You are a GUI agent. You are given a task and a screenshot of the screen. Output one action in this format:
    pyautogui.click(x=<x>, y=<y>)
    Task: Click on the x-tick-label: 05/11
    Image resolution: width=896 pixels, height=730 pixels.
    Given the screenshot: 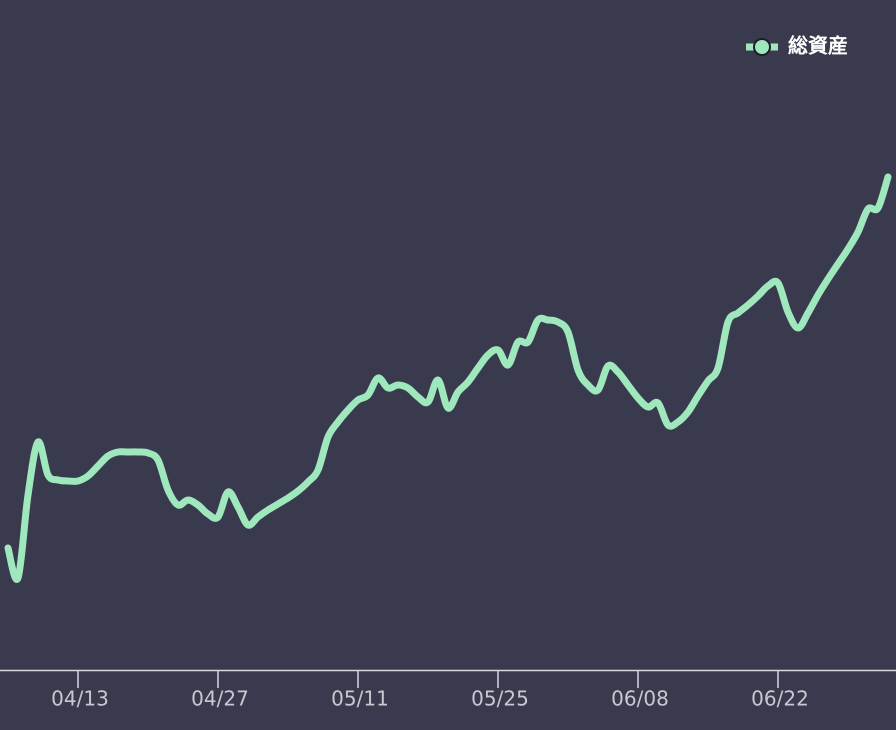 What is the action you would take?
    pyautogui.click(x=360, y=699)
    